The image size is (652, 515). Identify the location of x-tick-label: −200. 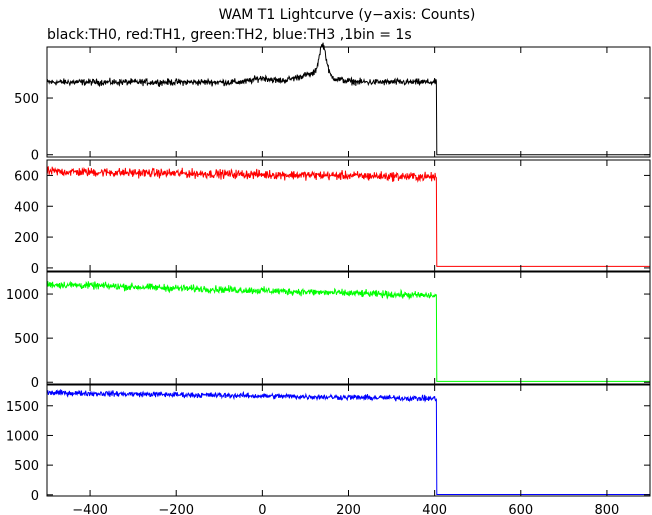
(176, 509).